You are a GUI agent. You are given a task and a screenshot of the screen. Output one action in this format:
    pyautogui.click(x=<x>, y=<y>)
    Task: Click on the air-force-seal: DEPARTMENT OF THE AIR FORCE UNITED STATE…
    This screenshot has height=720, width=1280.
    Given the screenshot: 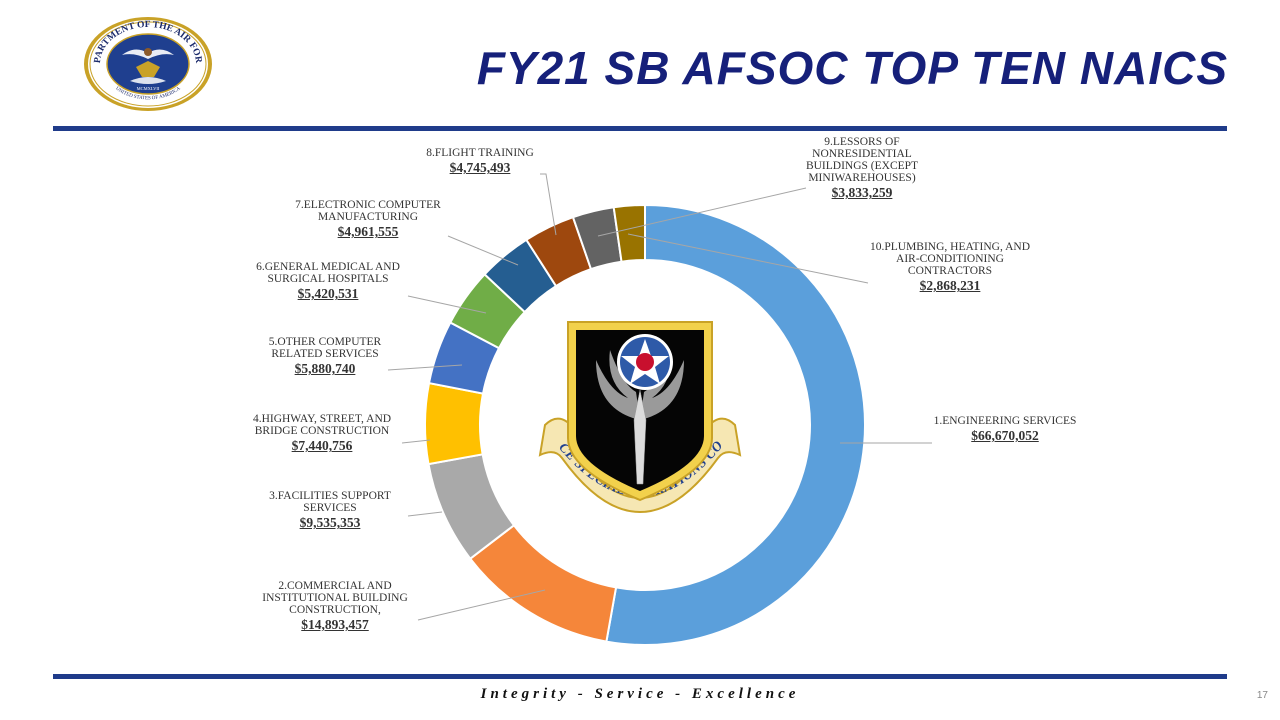 What is the action you would take?
    pyautogui.click(x=147, y=63)
    